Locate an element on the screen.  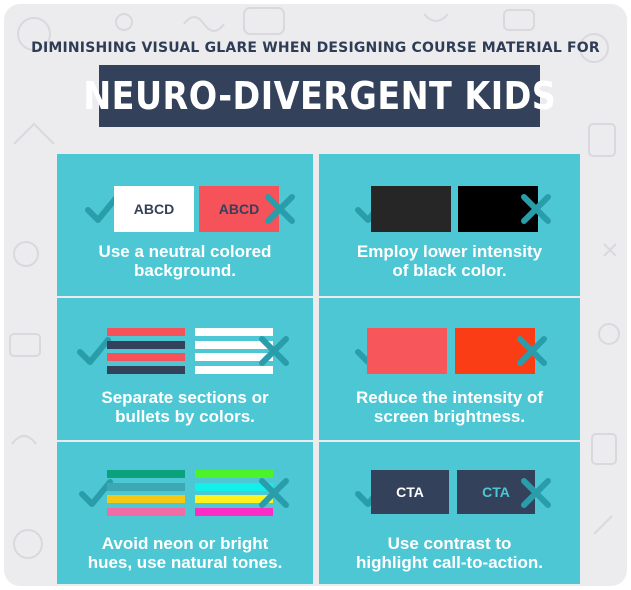
caption-line: Employ lower intensity is located at coordinates (449, 251).